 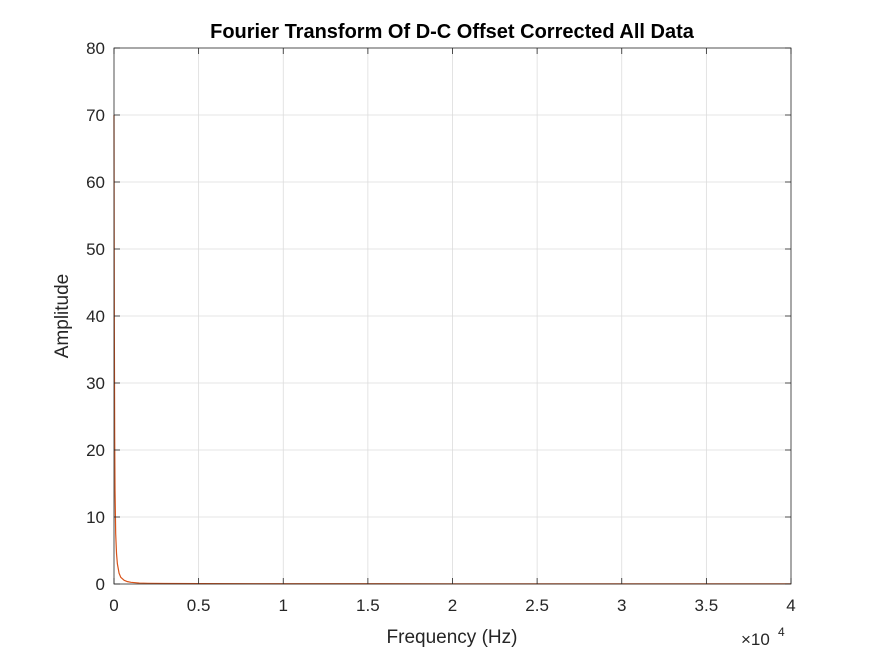 What do you see at coordinates (95, 182) in the screenshot?
I see `y-tick-label: 60` at bounding box center [95, 182].